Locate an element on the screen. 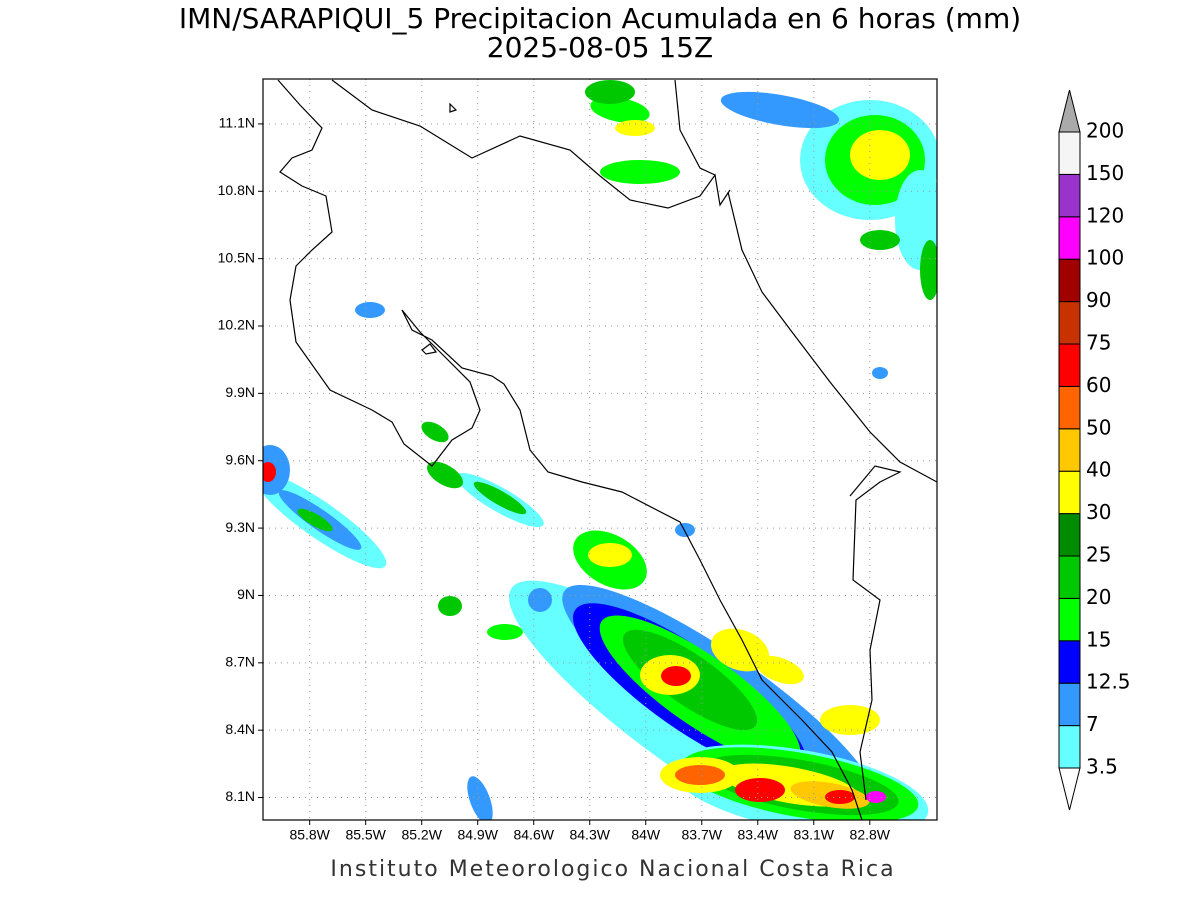 The height and width of the screenshot is (904, 1200). lon-tick-label: 84.6W is located at coordinates (533, 835).